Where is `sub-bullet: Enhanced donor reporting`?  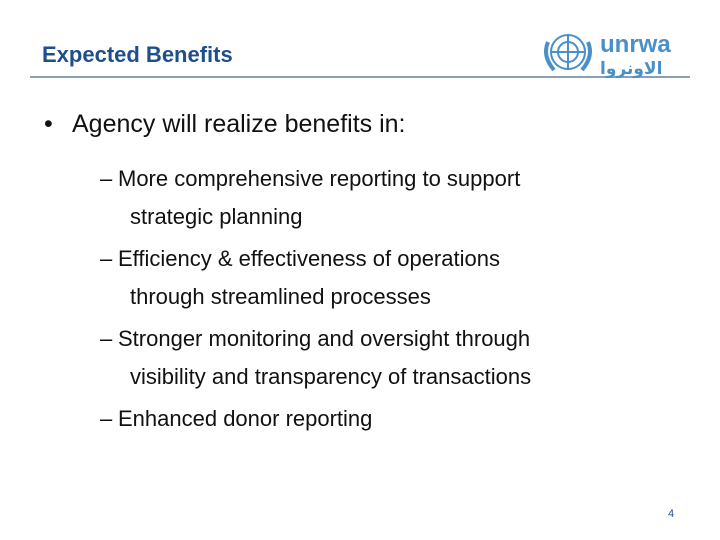 sub-bullet: Enhanced donor reporting is located at coordinates (315, 419).